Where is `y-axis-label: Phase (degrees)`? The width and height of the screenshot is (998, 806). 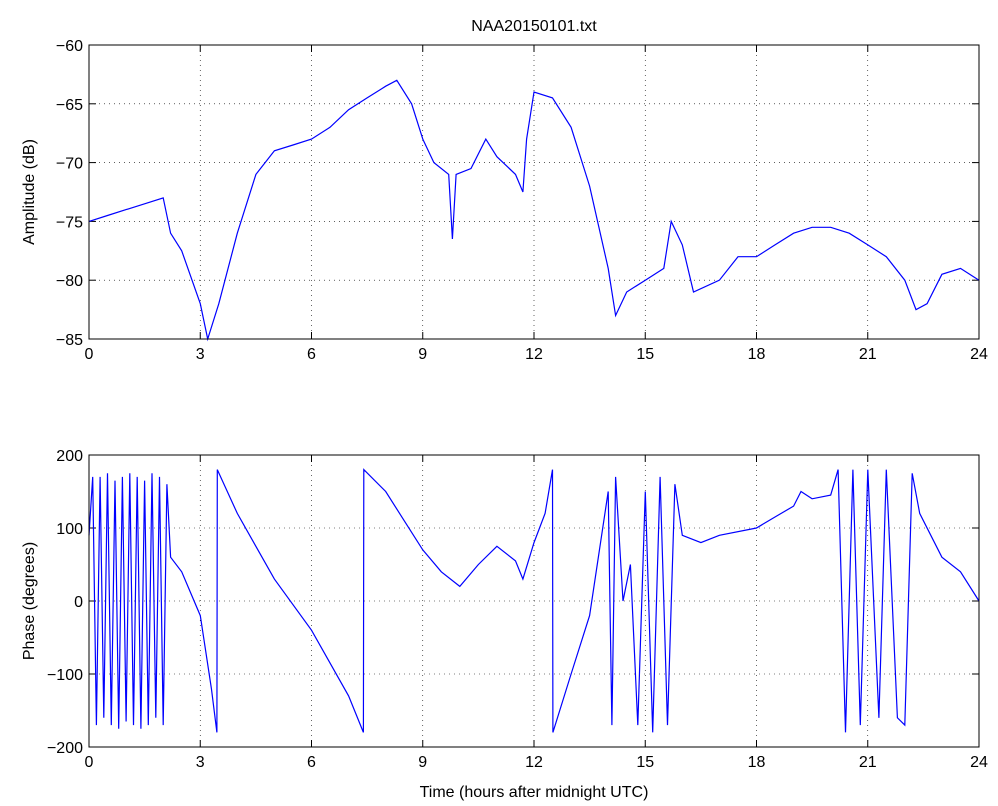 y-axis-label: Phase (degrees) is located at coordinates (29, 601).